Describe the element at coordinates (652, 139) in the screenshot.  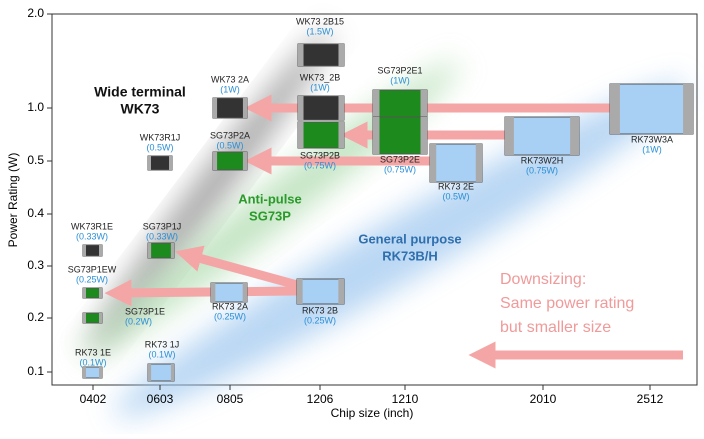
I see `component-name: RK73W3A` at that location.